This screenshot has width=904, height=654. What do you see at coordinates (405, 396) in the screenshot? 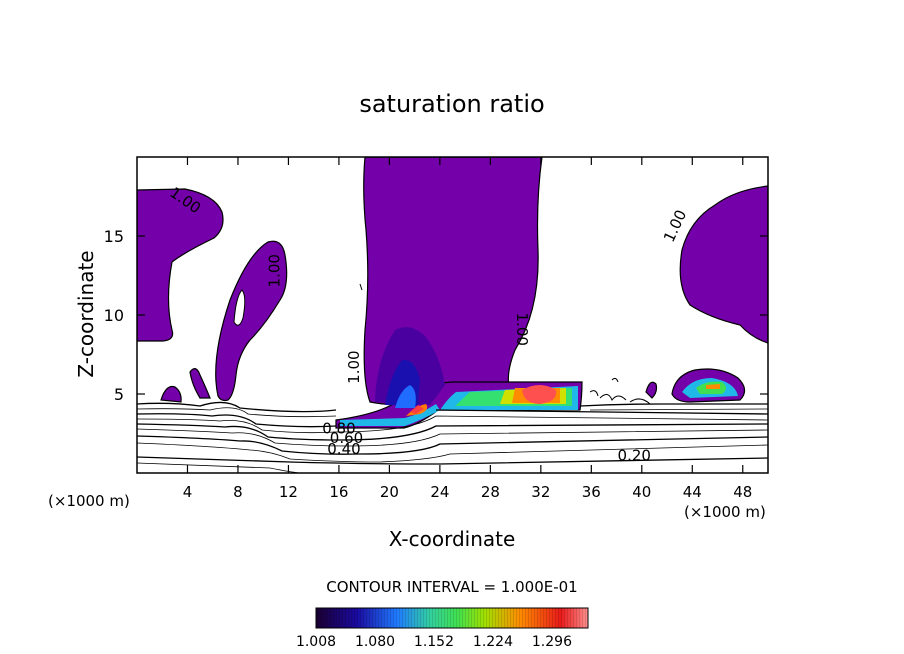
I see `inner-blue` at bounding box center [405, 396].